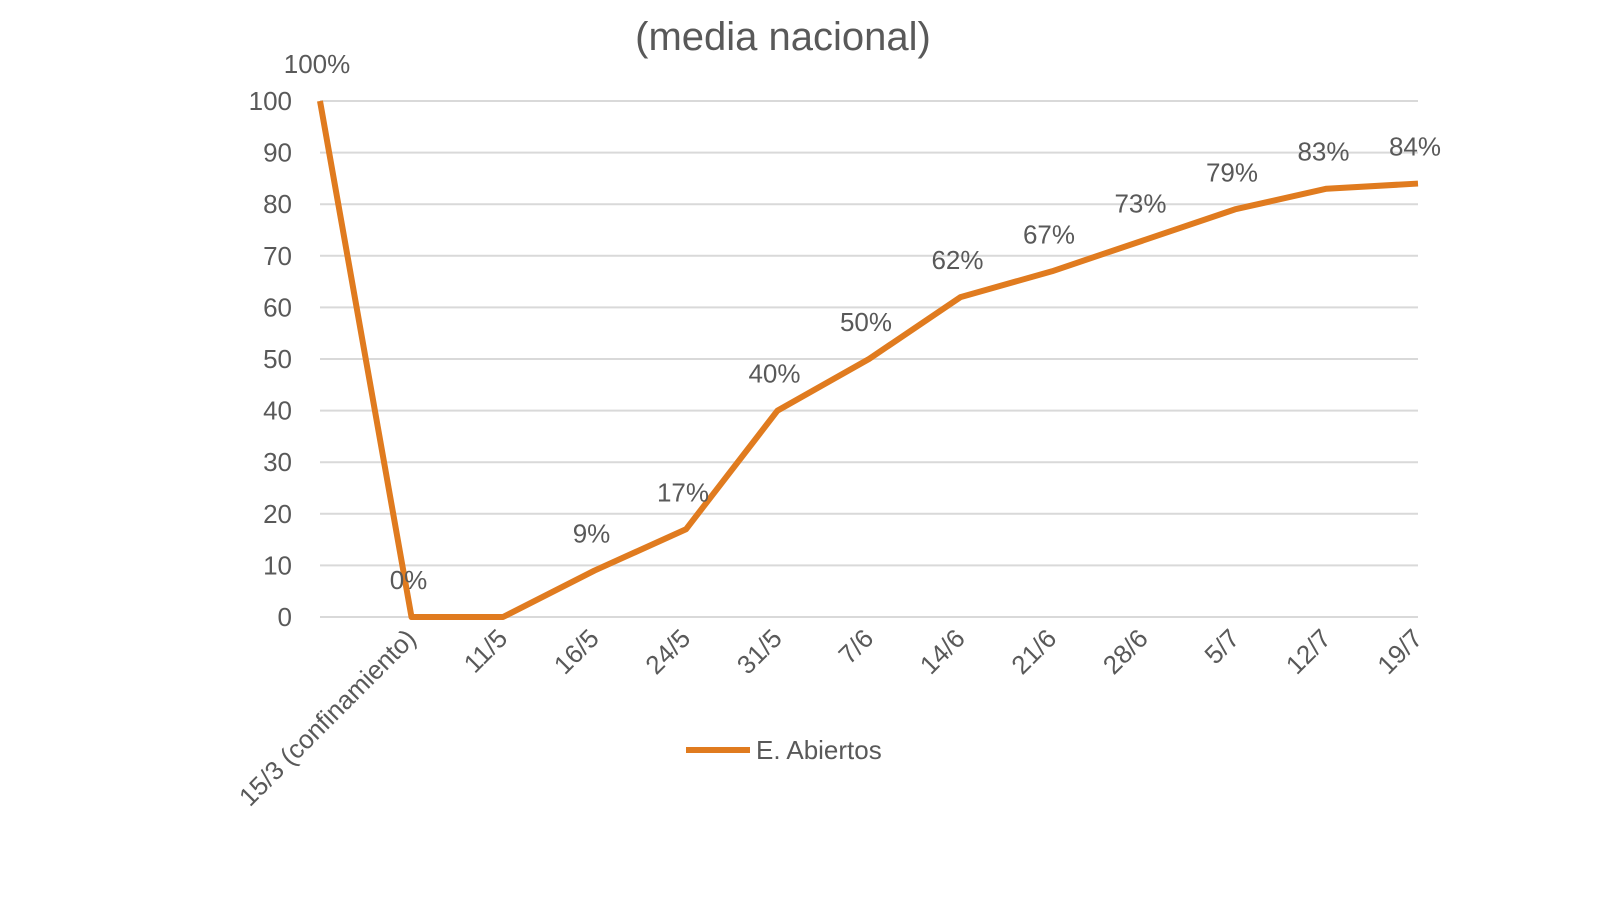  Describe the element at coordinates (327, 717) in the screenshot. I see `x-tick-label: 15/3 (confinamiento)` at that location.